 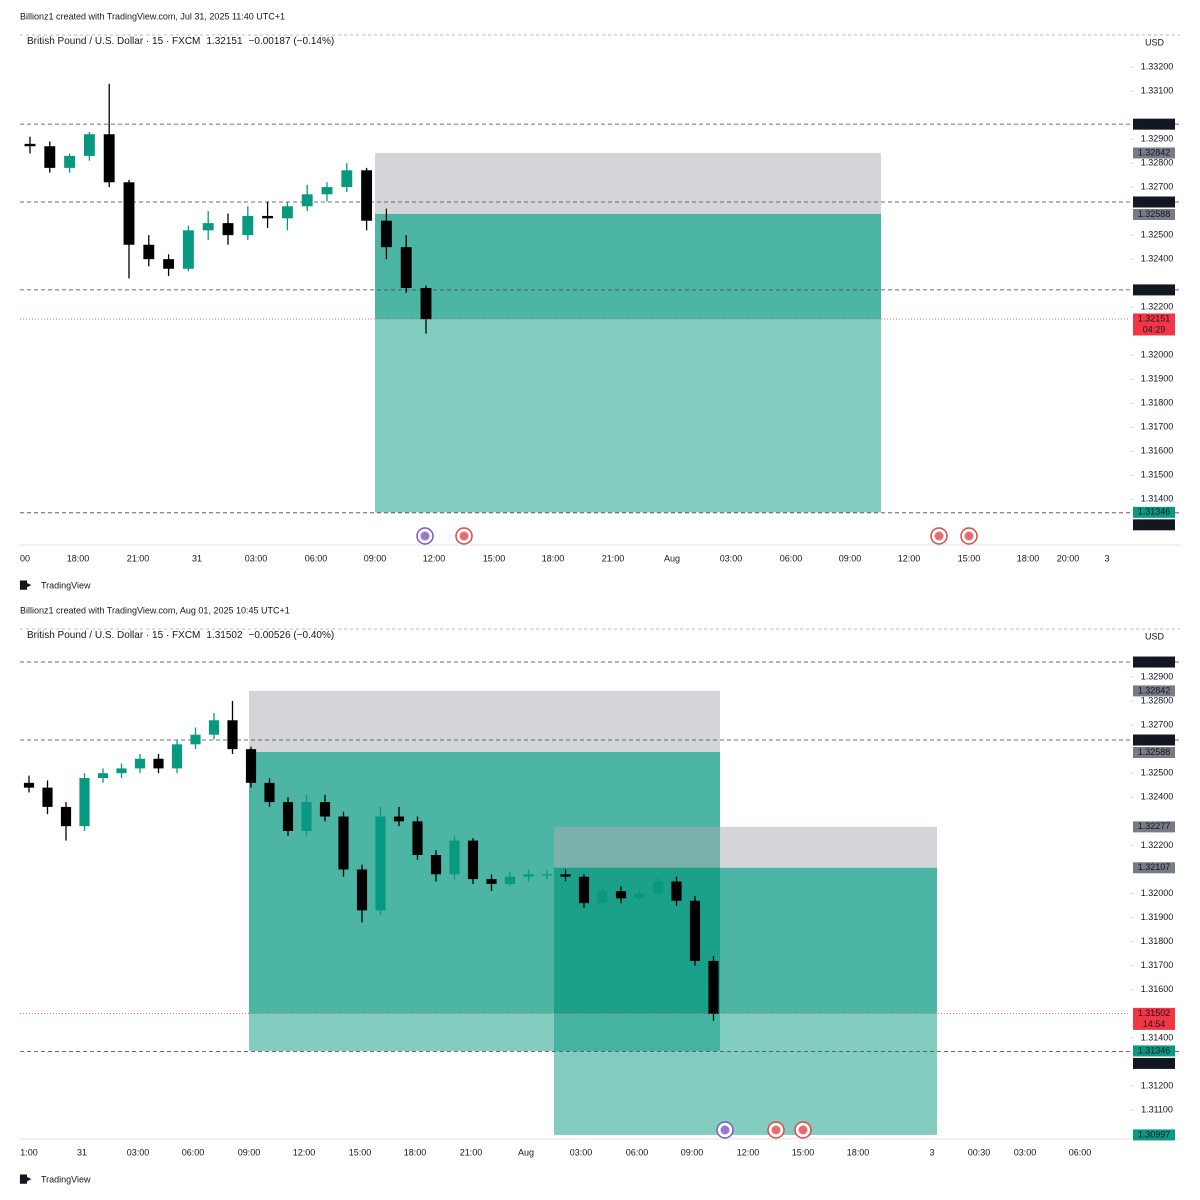 What do you see at coordinates (224, 41) in the screenshot?
I see `last-price: 1.32151` at bounding box center [224, 41].